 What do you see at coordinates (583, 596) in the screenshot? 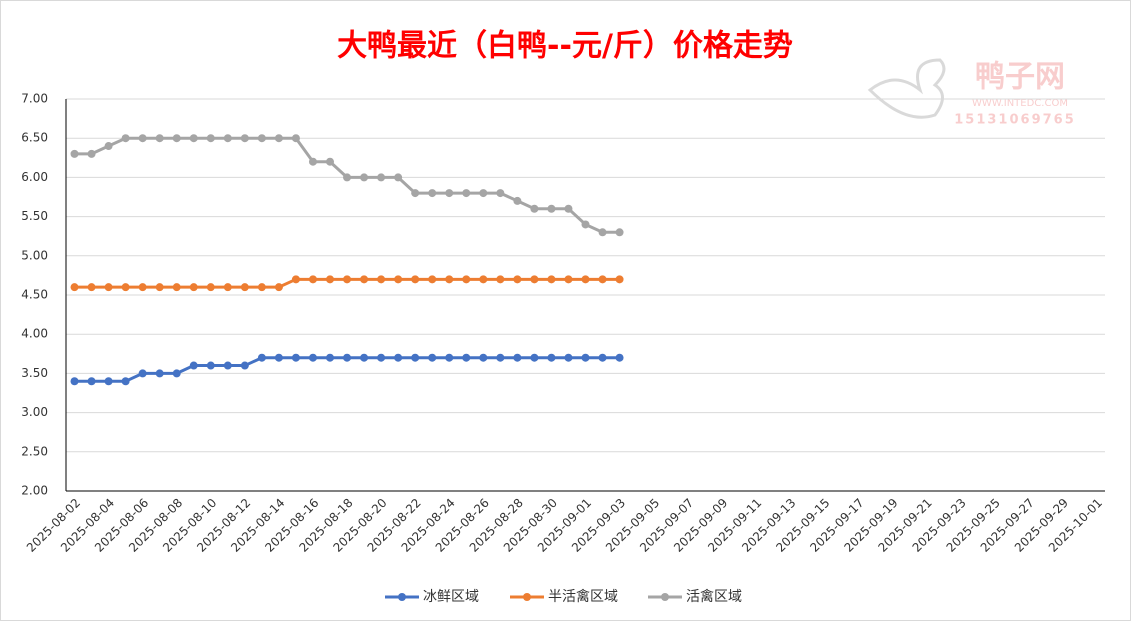
I see `legend-label: 半活禽区域` at bounding box center [583, 596].